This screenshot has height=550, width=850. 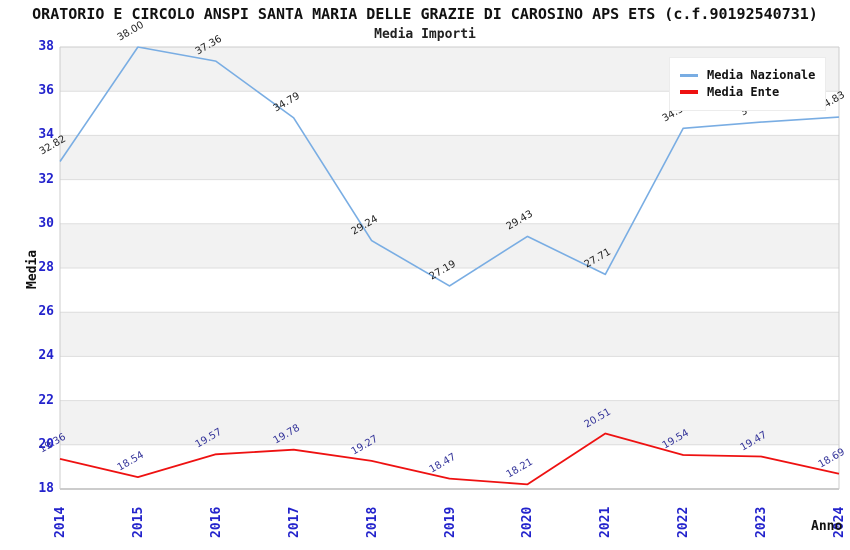 I want to click on x-tick-label: 2018, so click(x=372, y=522).